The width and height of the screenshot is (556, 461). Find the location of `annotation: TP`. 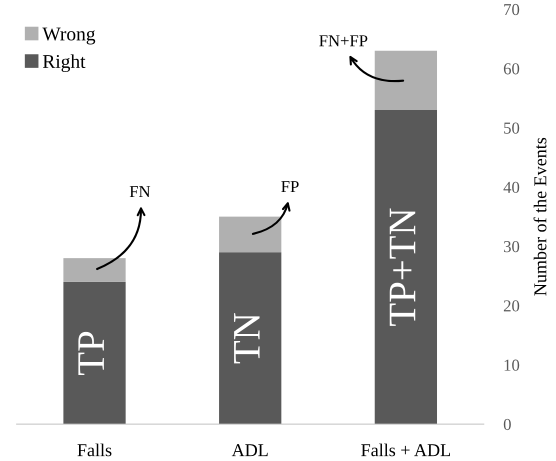

annotation: TP is located at coordinates (91, 353).